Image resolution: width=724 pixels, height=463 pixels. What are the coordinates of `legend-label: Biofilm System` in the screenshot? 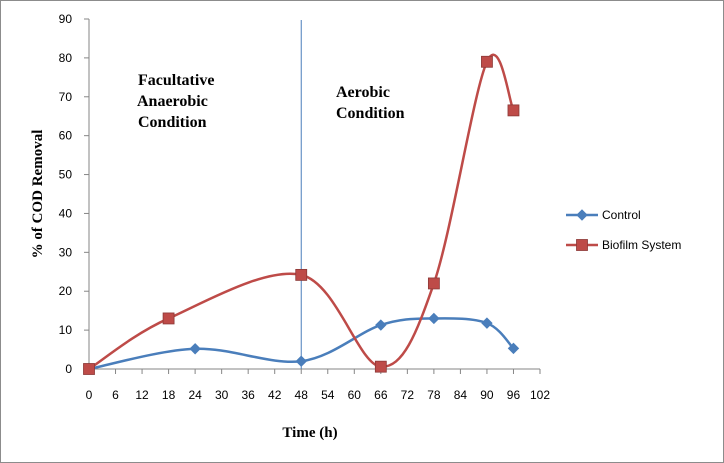 It's located at (641, 245).